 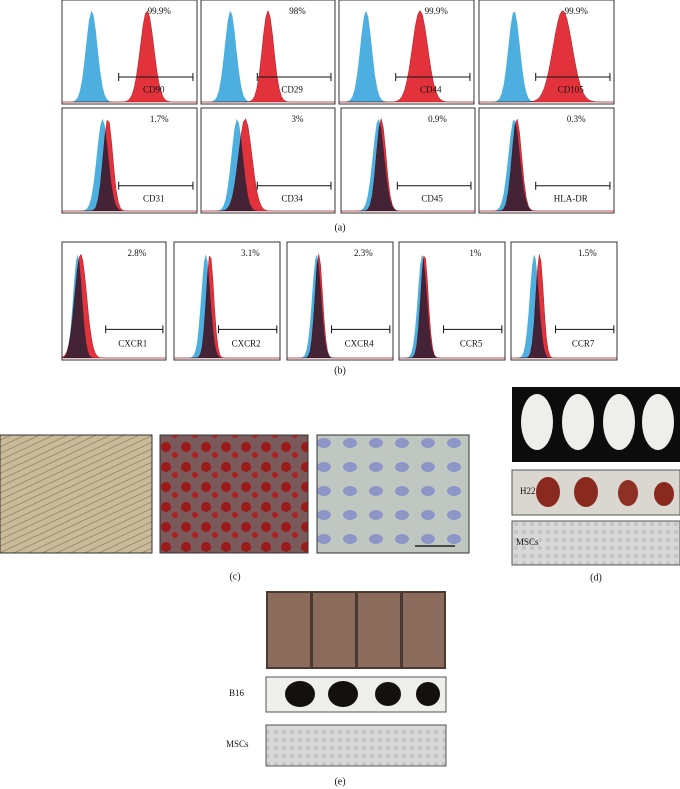 What do you see at coordinates (76, 494) in the screenshot?
I see `photo-msc` at bounding box center [76, 494].